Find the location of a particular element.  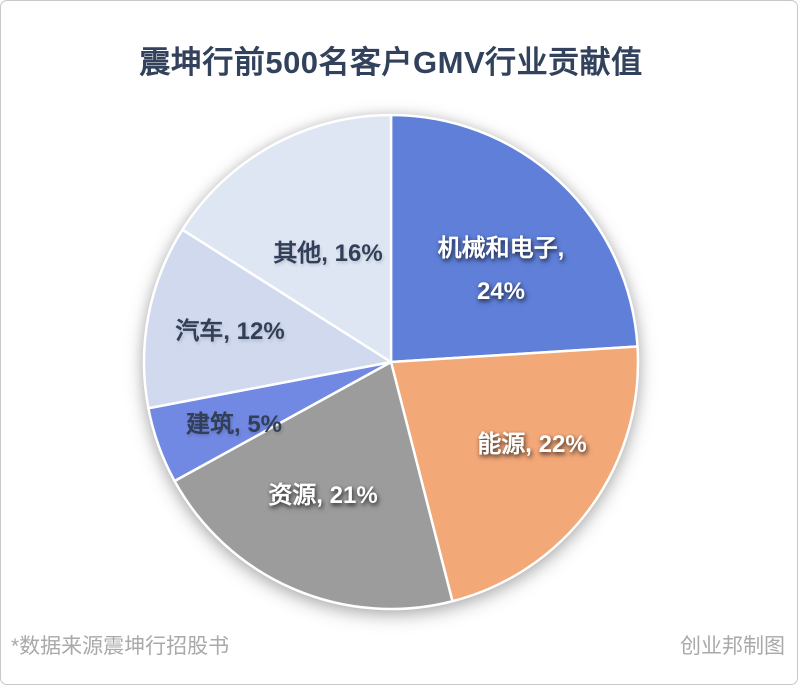

slice-label-resources: 资源, 21% is located at coordinates (322, 495).